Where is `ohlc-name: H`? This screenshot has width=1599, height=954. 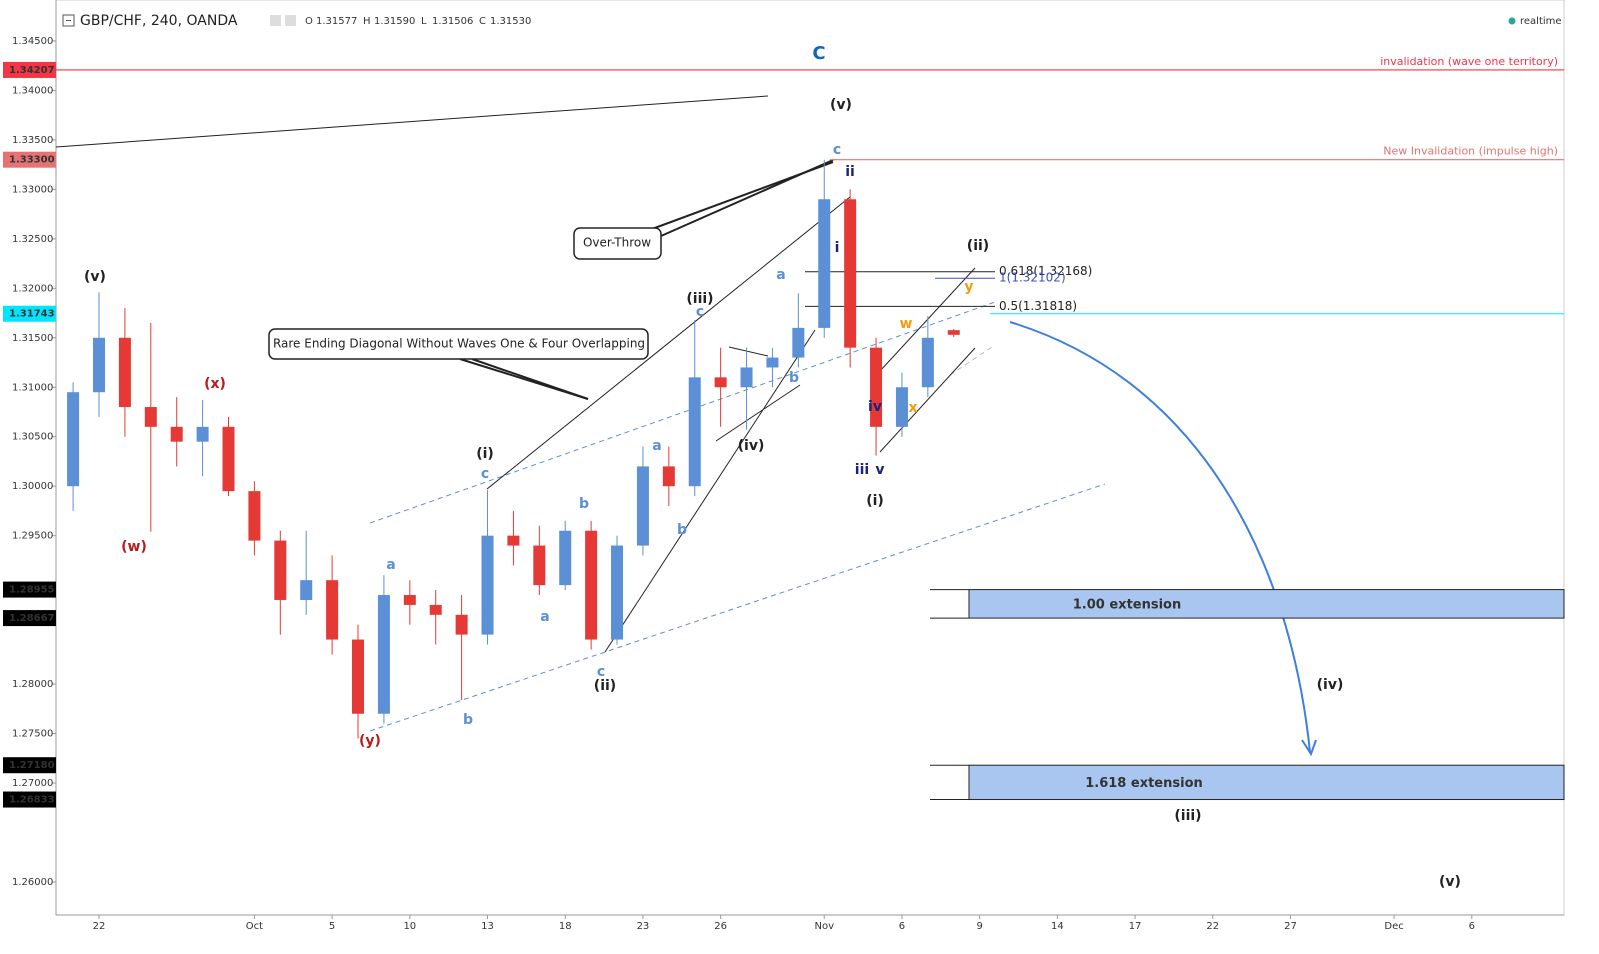
ohlc-name: H is located at coordinates (367, 21).